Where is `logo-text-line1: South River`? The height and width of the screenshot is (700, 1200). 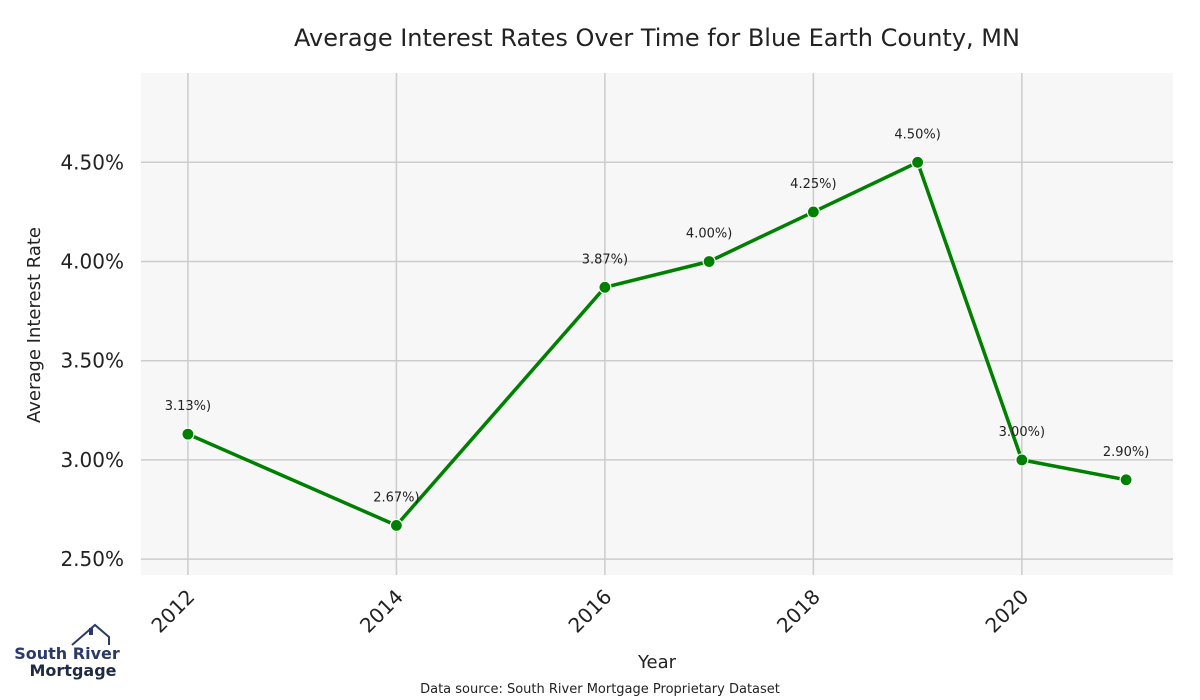 logo-text-line1: South River is located at coordinates (67, 653).